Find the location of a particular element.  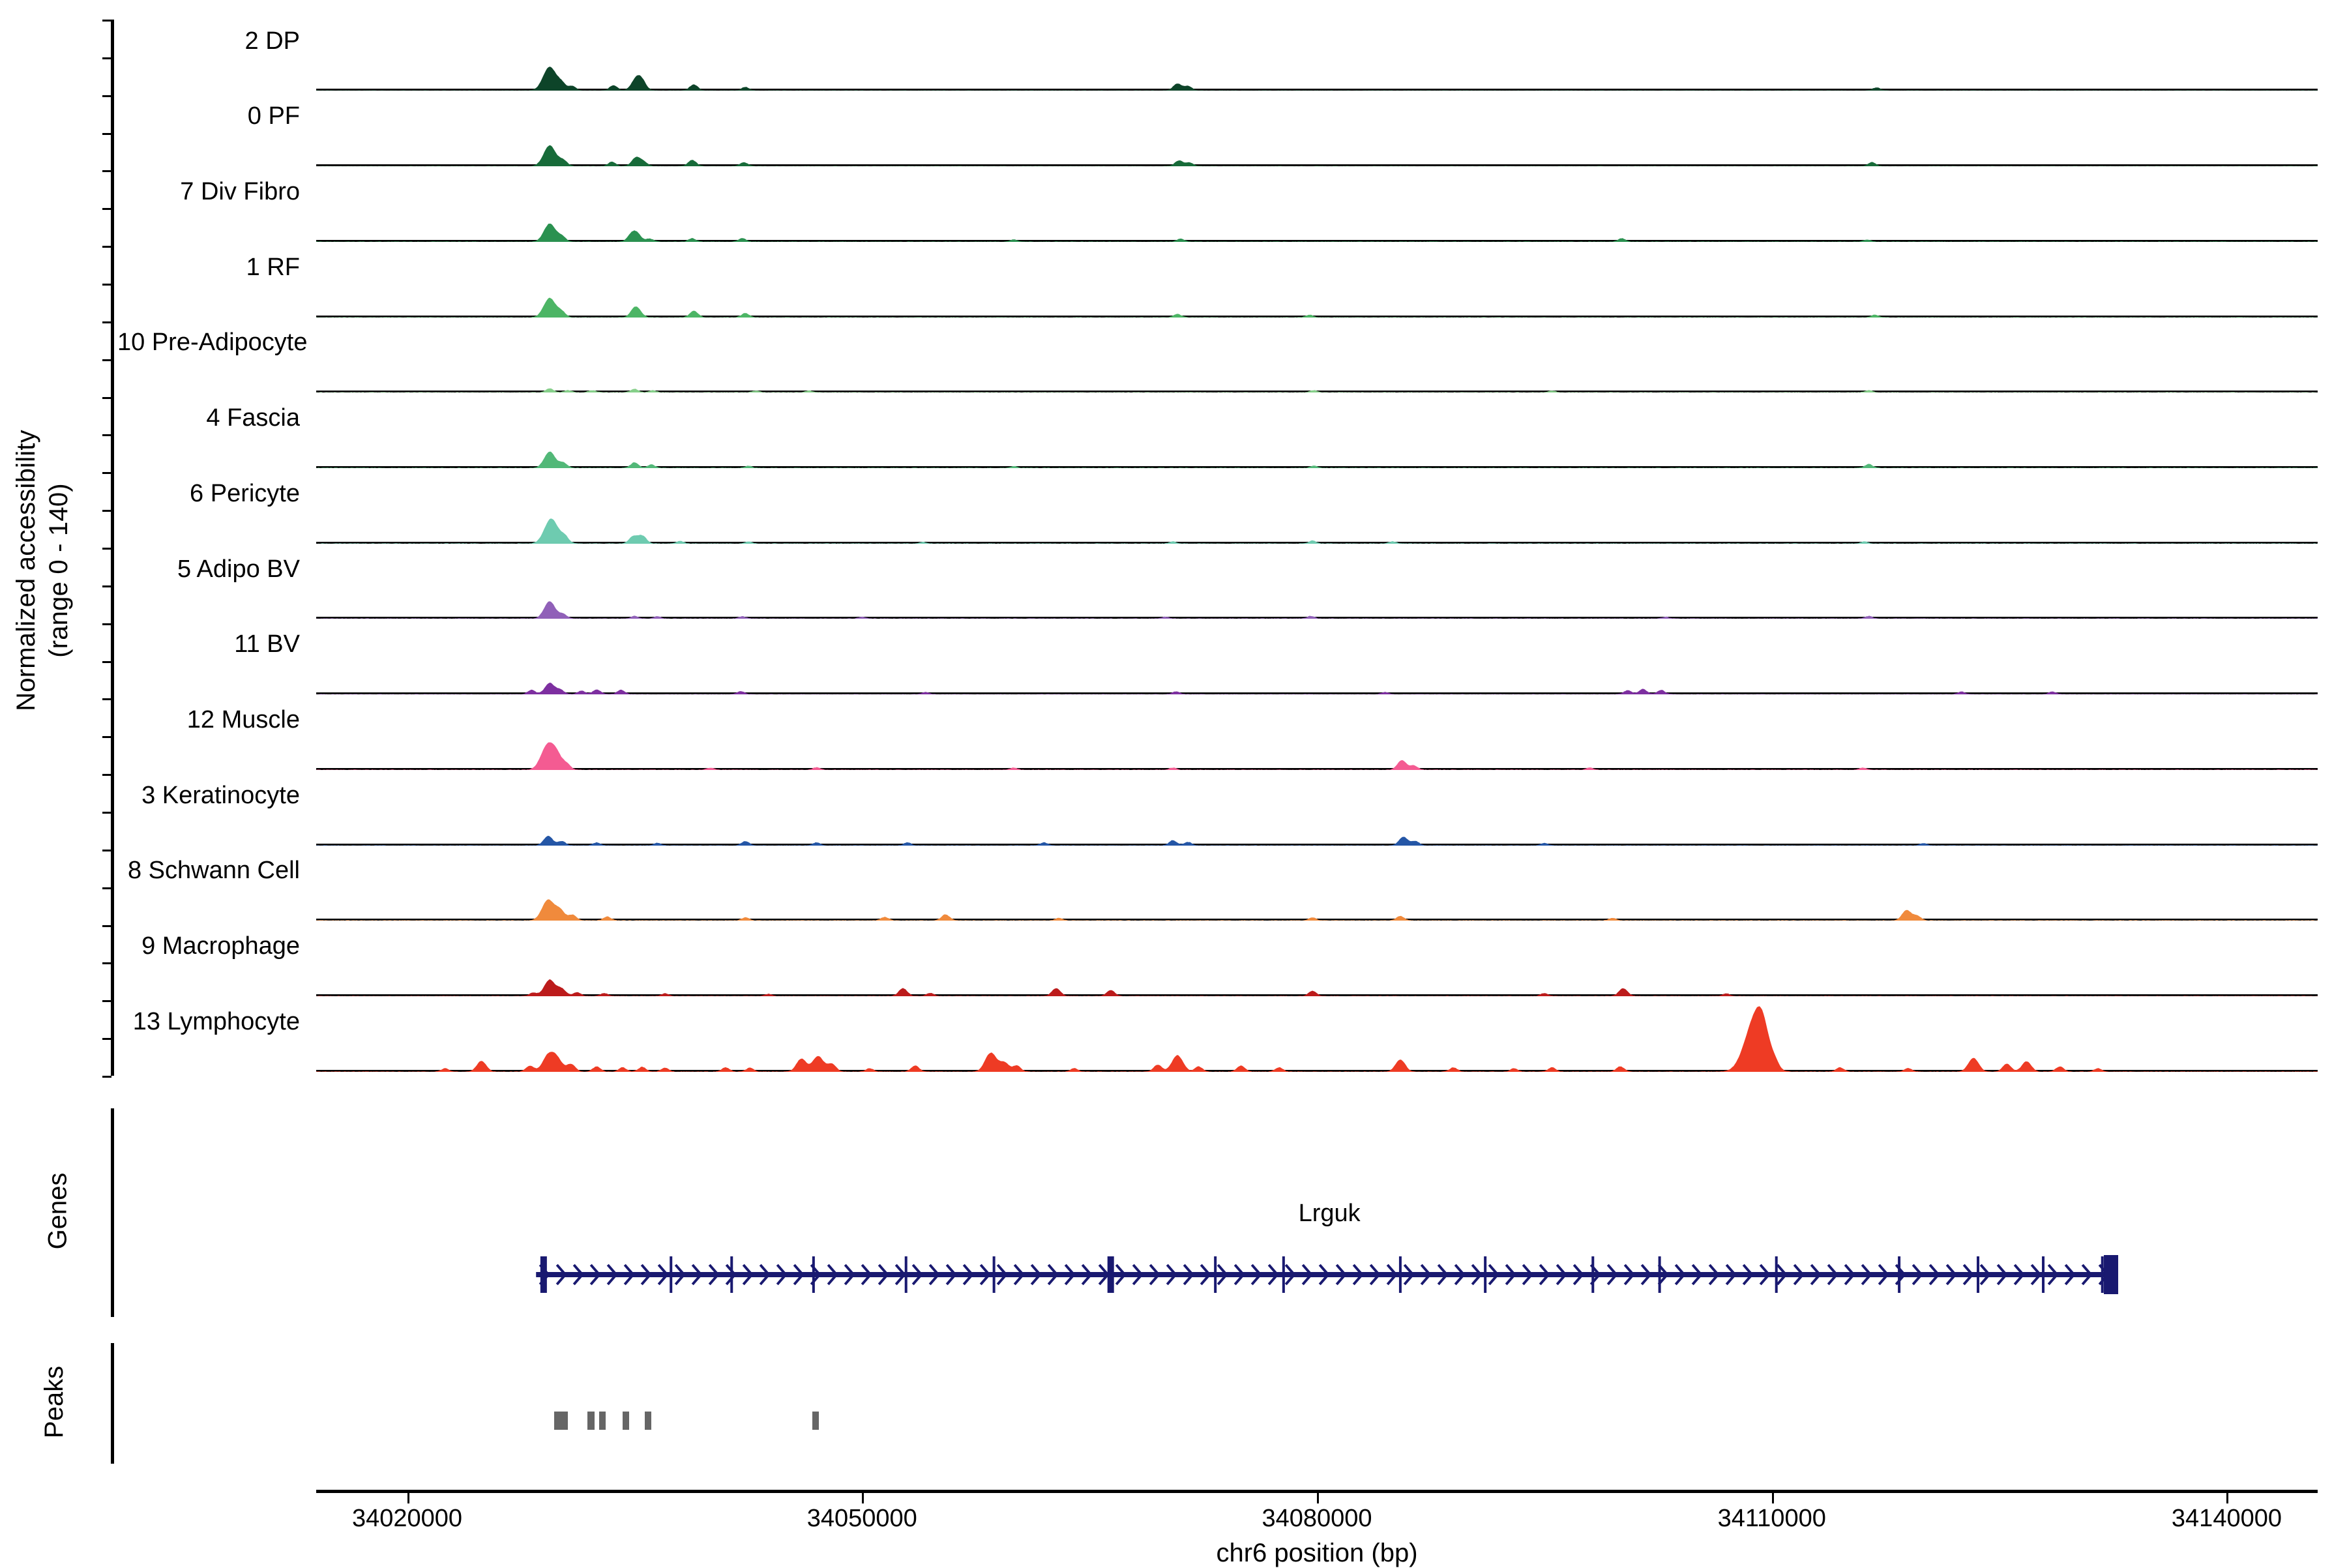

track-label-3: 3 Keratinocyte is located at coordinates (221, 795).